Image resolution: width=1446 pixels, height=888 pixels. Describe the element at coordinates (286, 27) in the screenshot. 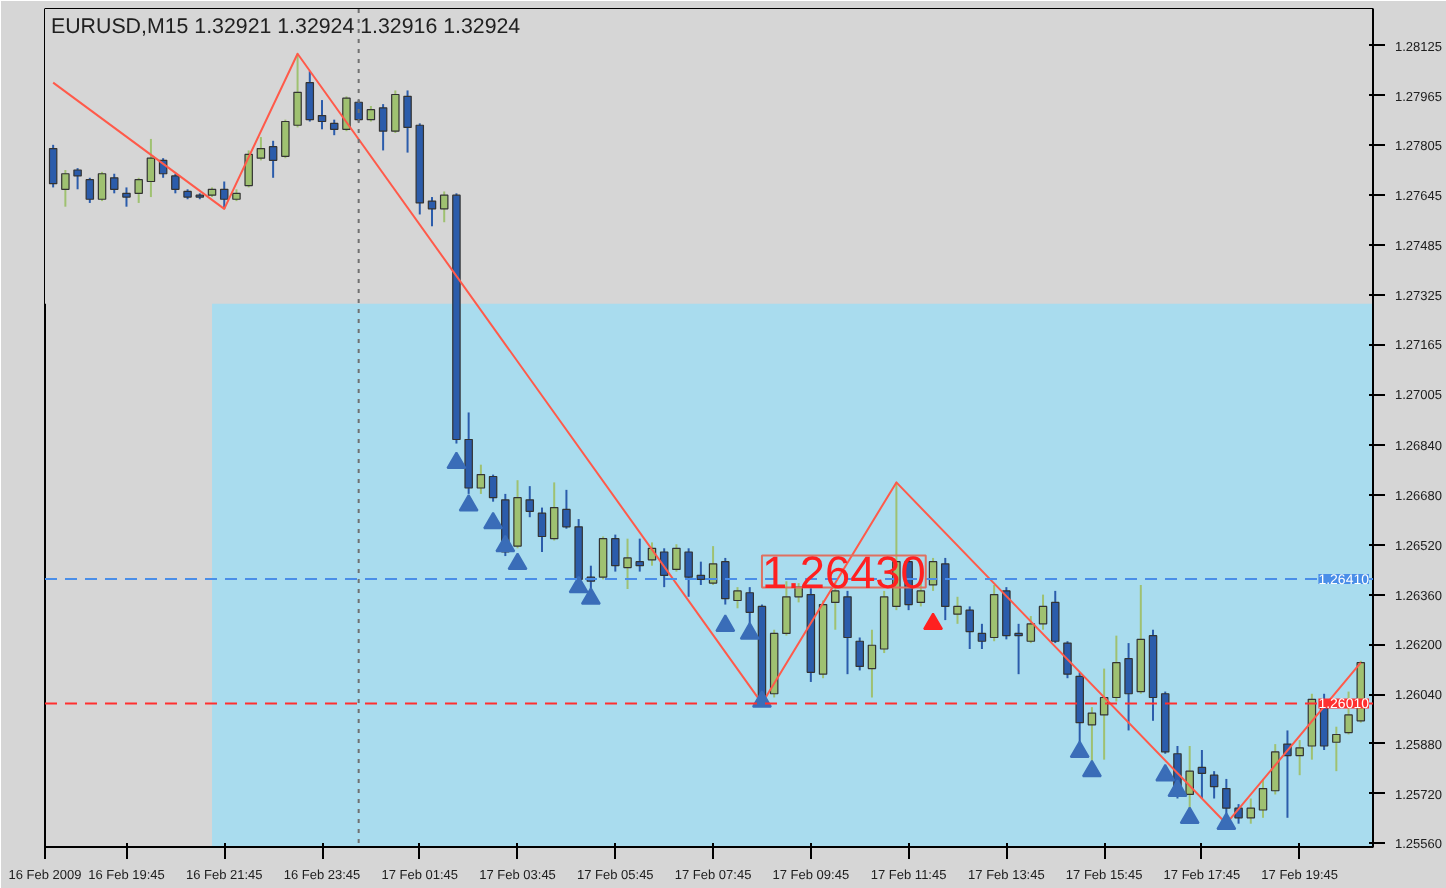

I see `chart-title: EURUSD,M15 1.32921 1.32924 1.32916 1.32924` at that location.